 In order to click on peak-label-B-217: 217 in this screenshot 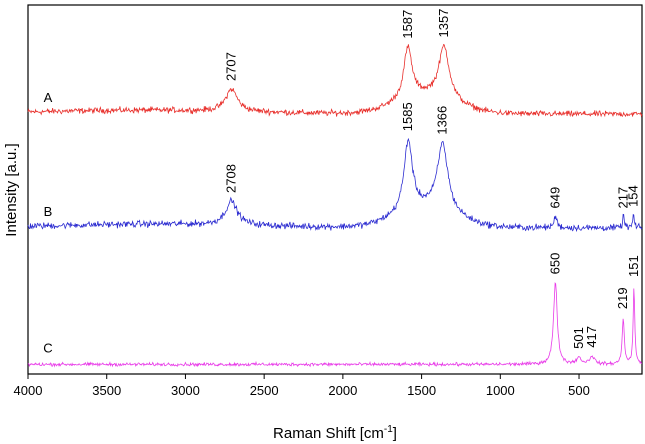, I will do `click(623, 198)`.